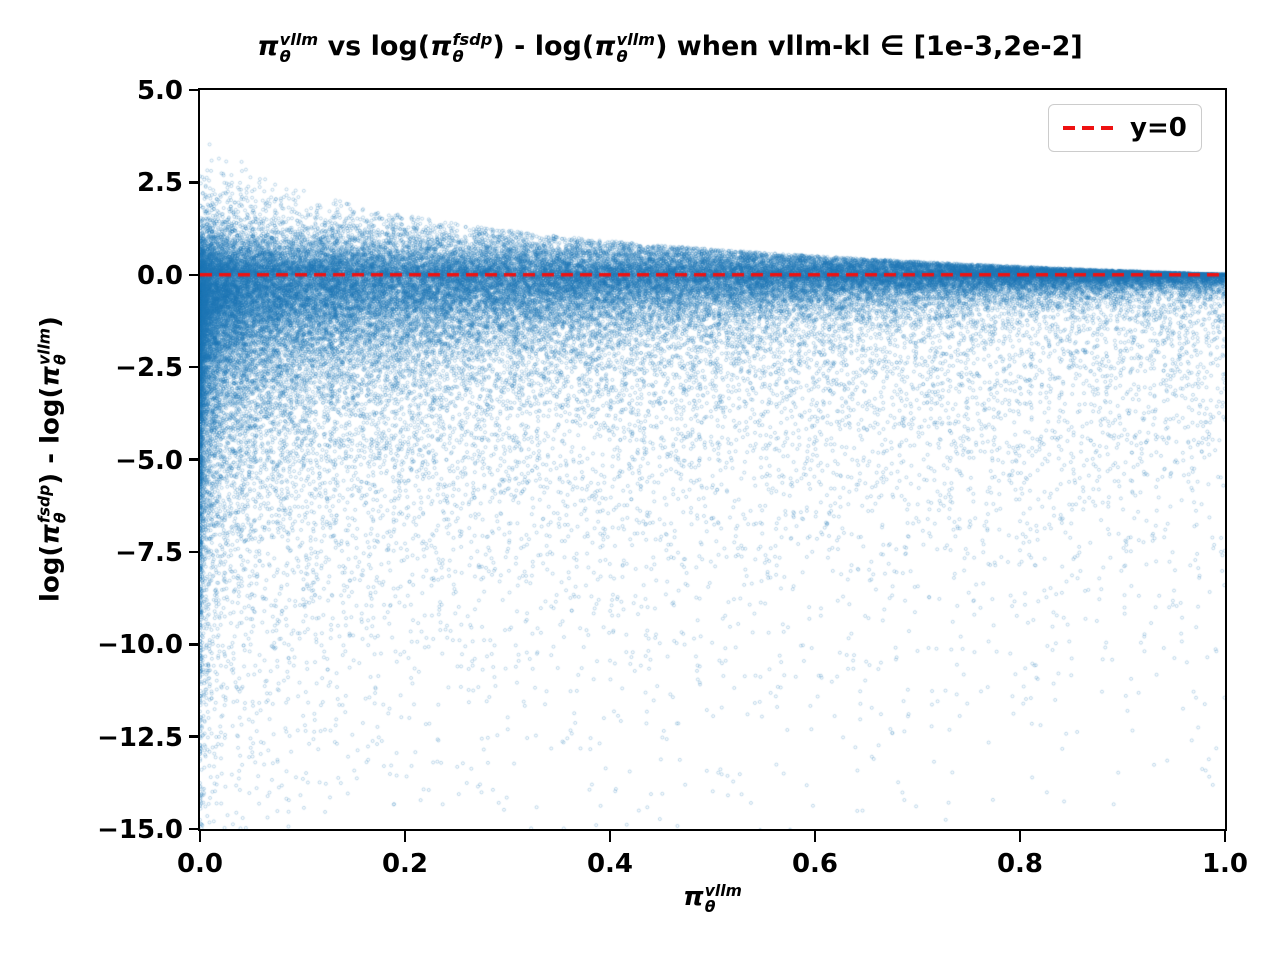  What do you see at coordinates (1020, 864) in the screenshot?
I see `x-tick-label: 0.8` at bounding box center [1020, 864].